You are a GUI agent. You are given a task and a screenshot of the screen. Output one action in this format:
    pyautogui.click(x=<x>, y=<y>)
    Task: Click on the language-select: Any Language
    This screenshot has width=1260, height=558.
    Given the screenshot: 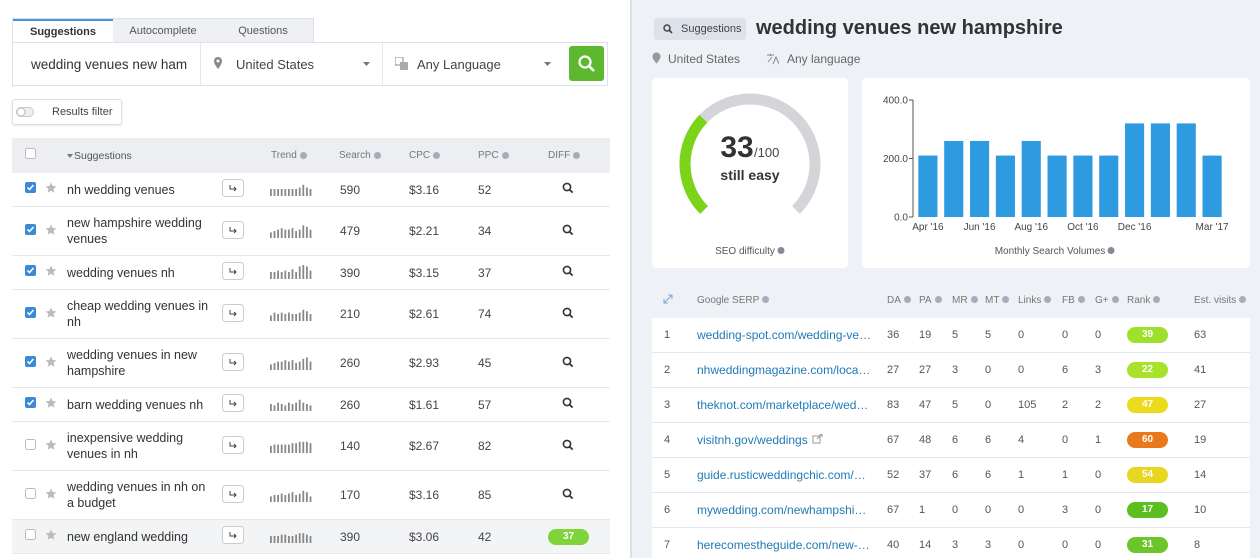 What is the action you would take?
    pyautogui.click(x=459, y=64)
    